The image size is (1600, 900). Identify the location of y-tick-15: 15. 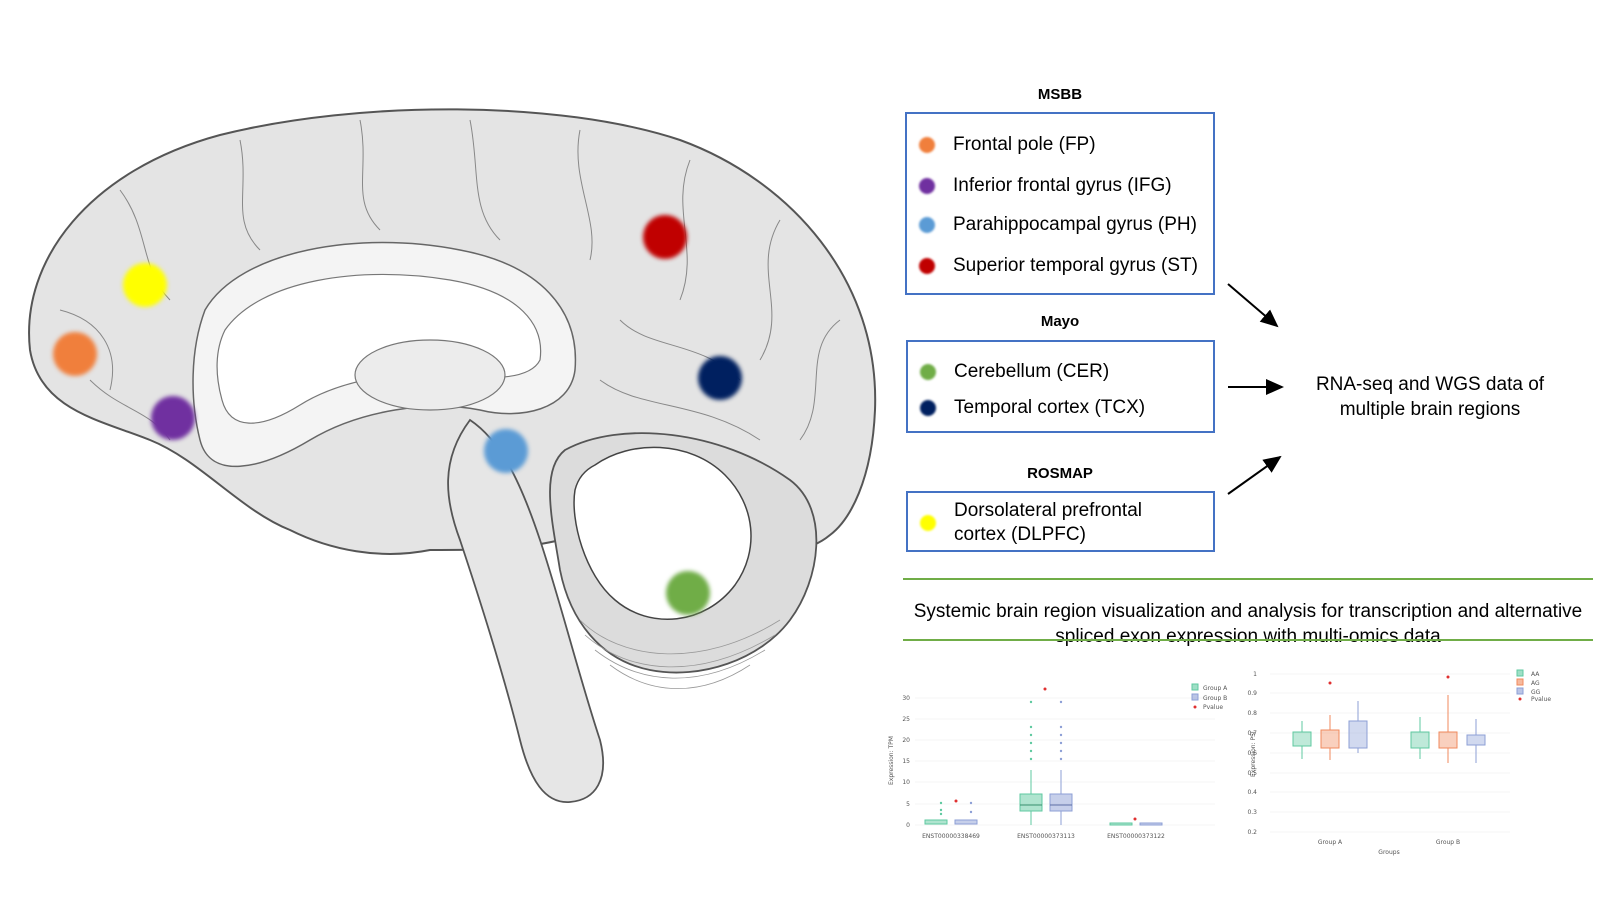
(906, 761).